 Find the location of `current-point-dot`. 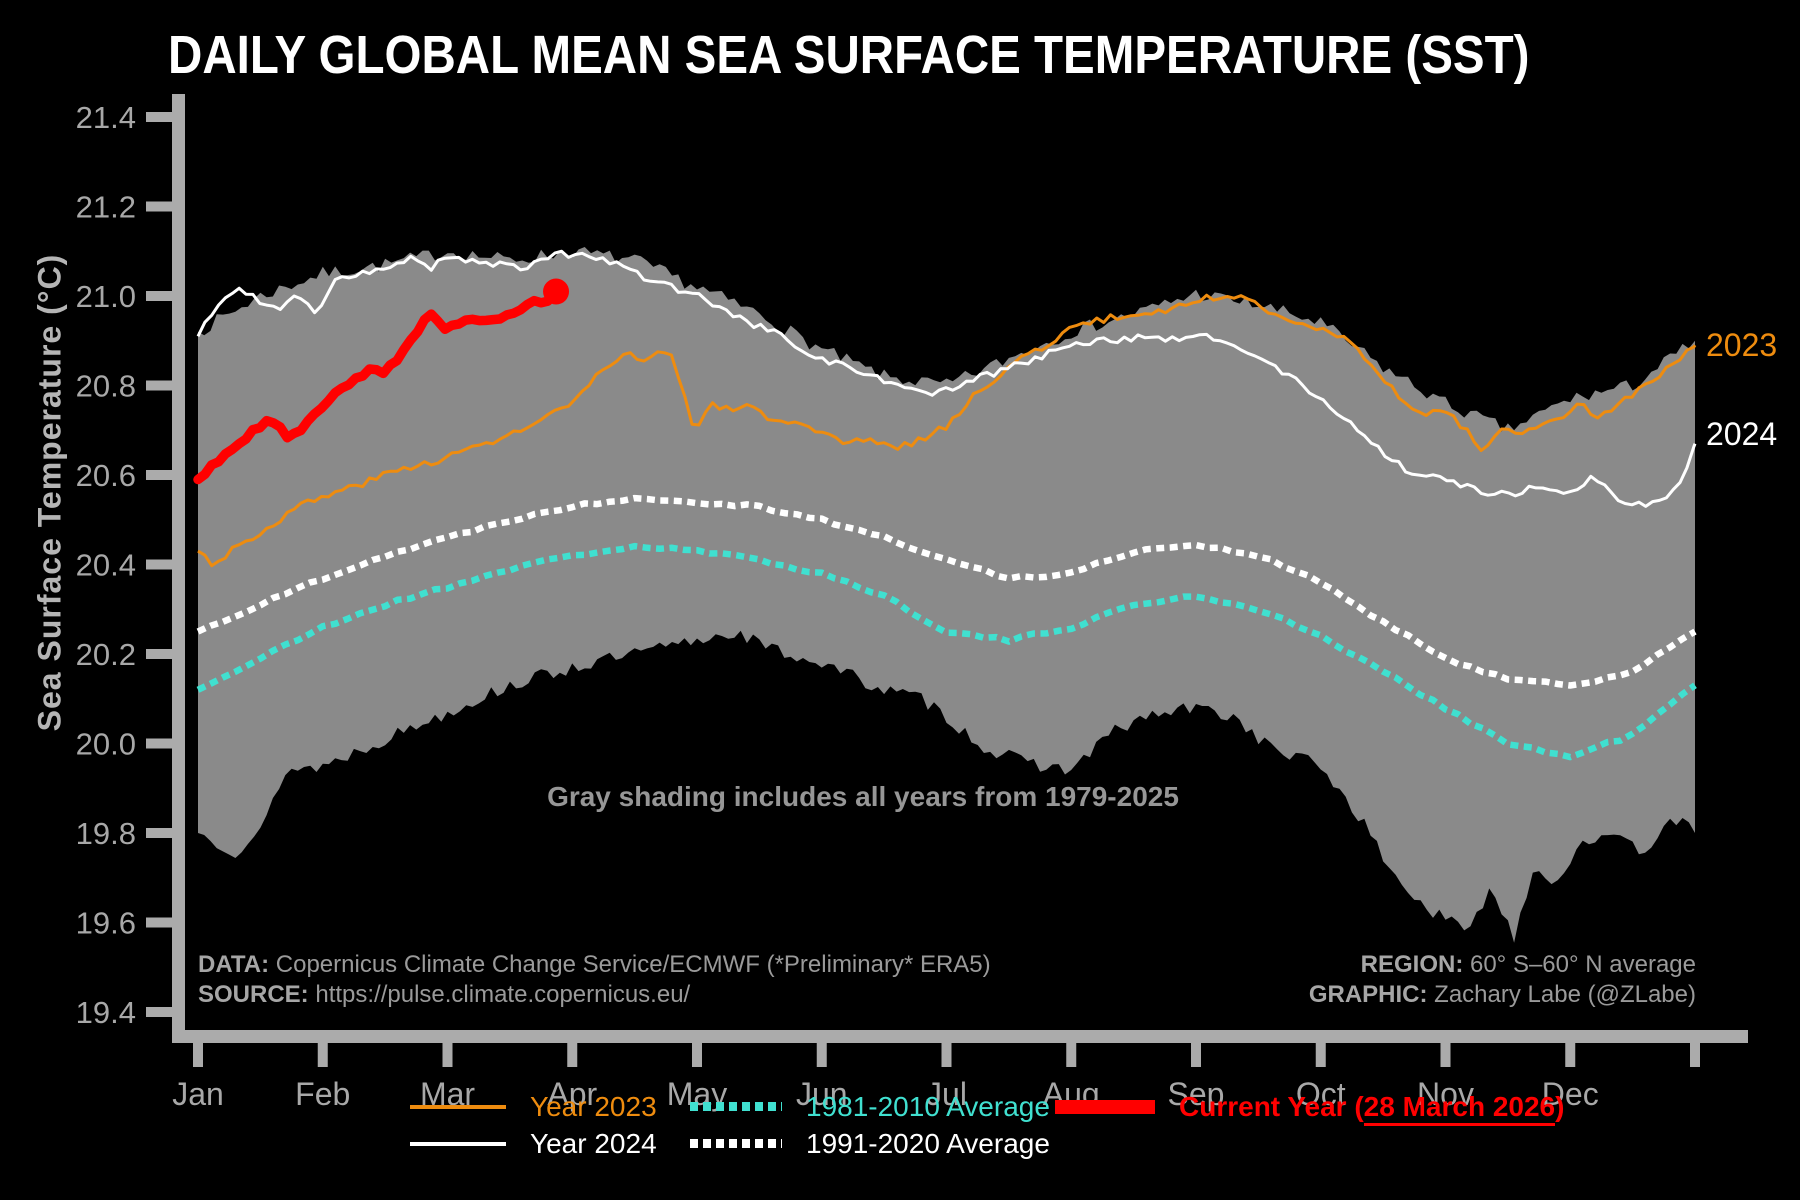

current-point-dot is located at coordinates (556, 291).